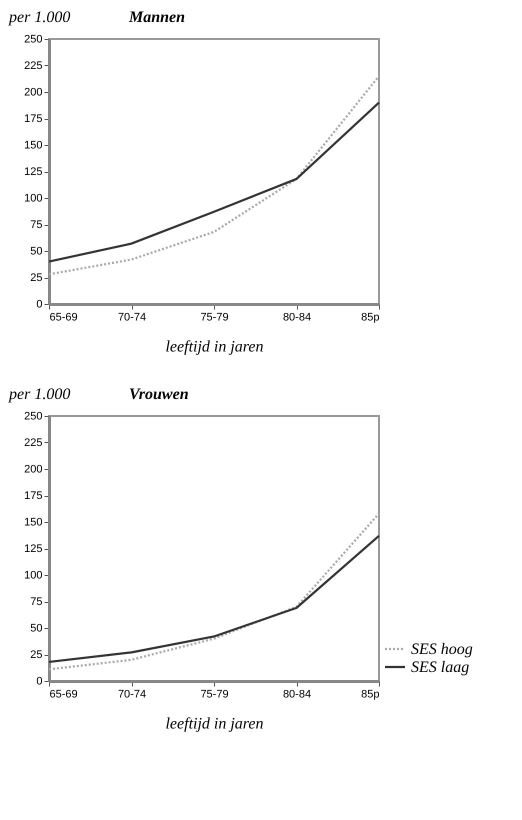  Describe the element at coordinates (440, 667) in the screenshot. I see `legend-label: SES laag` at that location.